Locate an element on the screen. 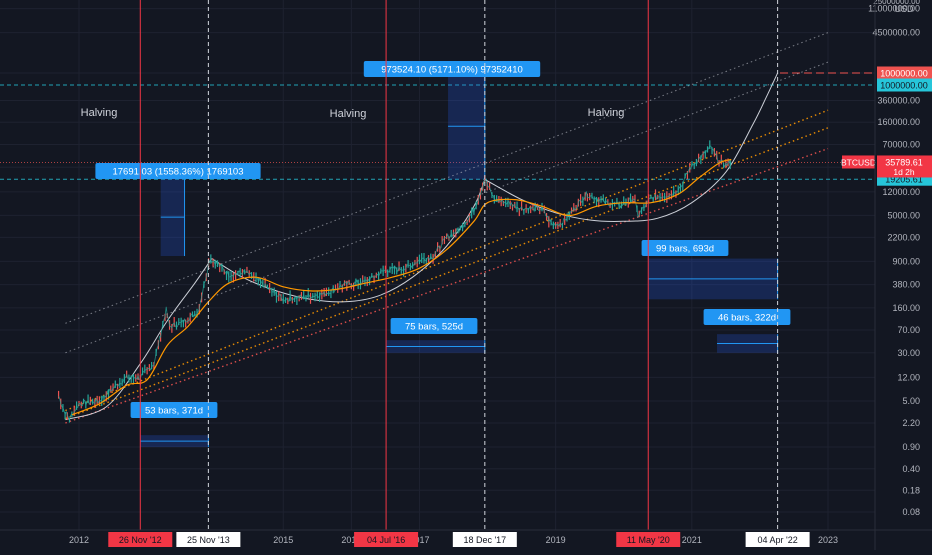 This screenshot has height=555, width=932. bar-countdown: 1d 2h is located at coordinates (904, 172).